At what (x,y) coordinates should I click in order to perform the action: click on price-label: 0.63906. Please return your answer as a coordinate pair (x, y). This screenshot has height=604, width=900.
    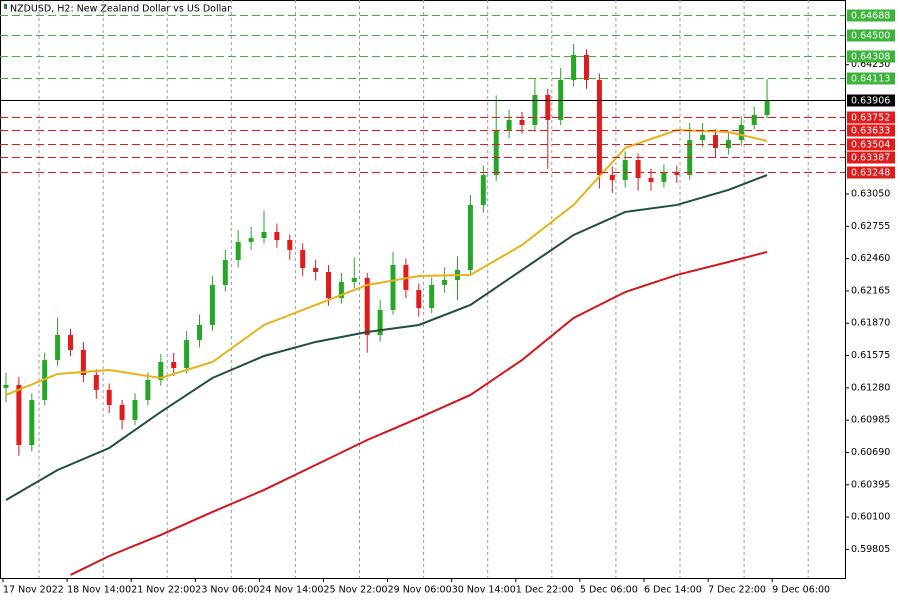
    Looking at the image, I should click on (870, 101).